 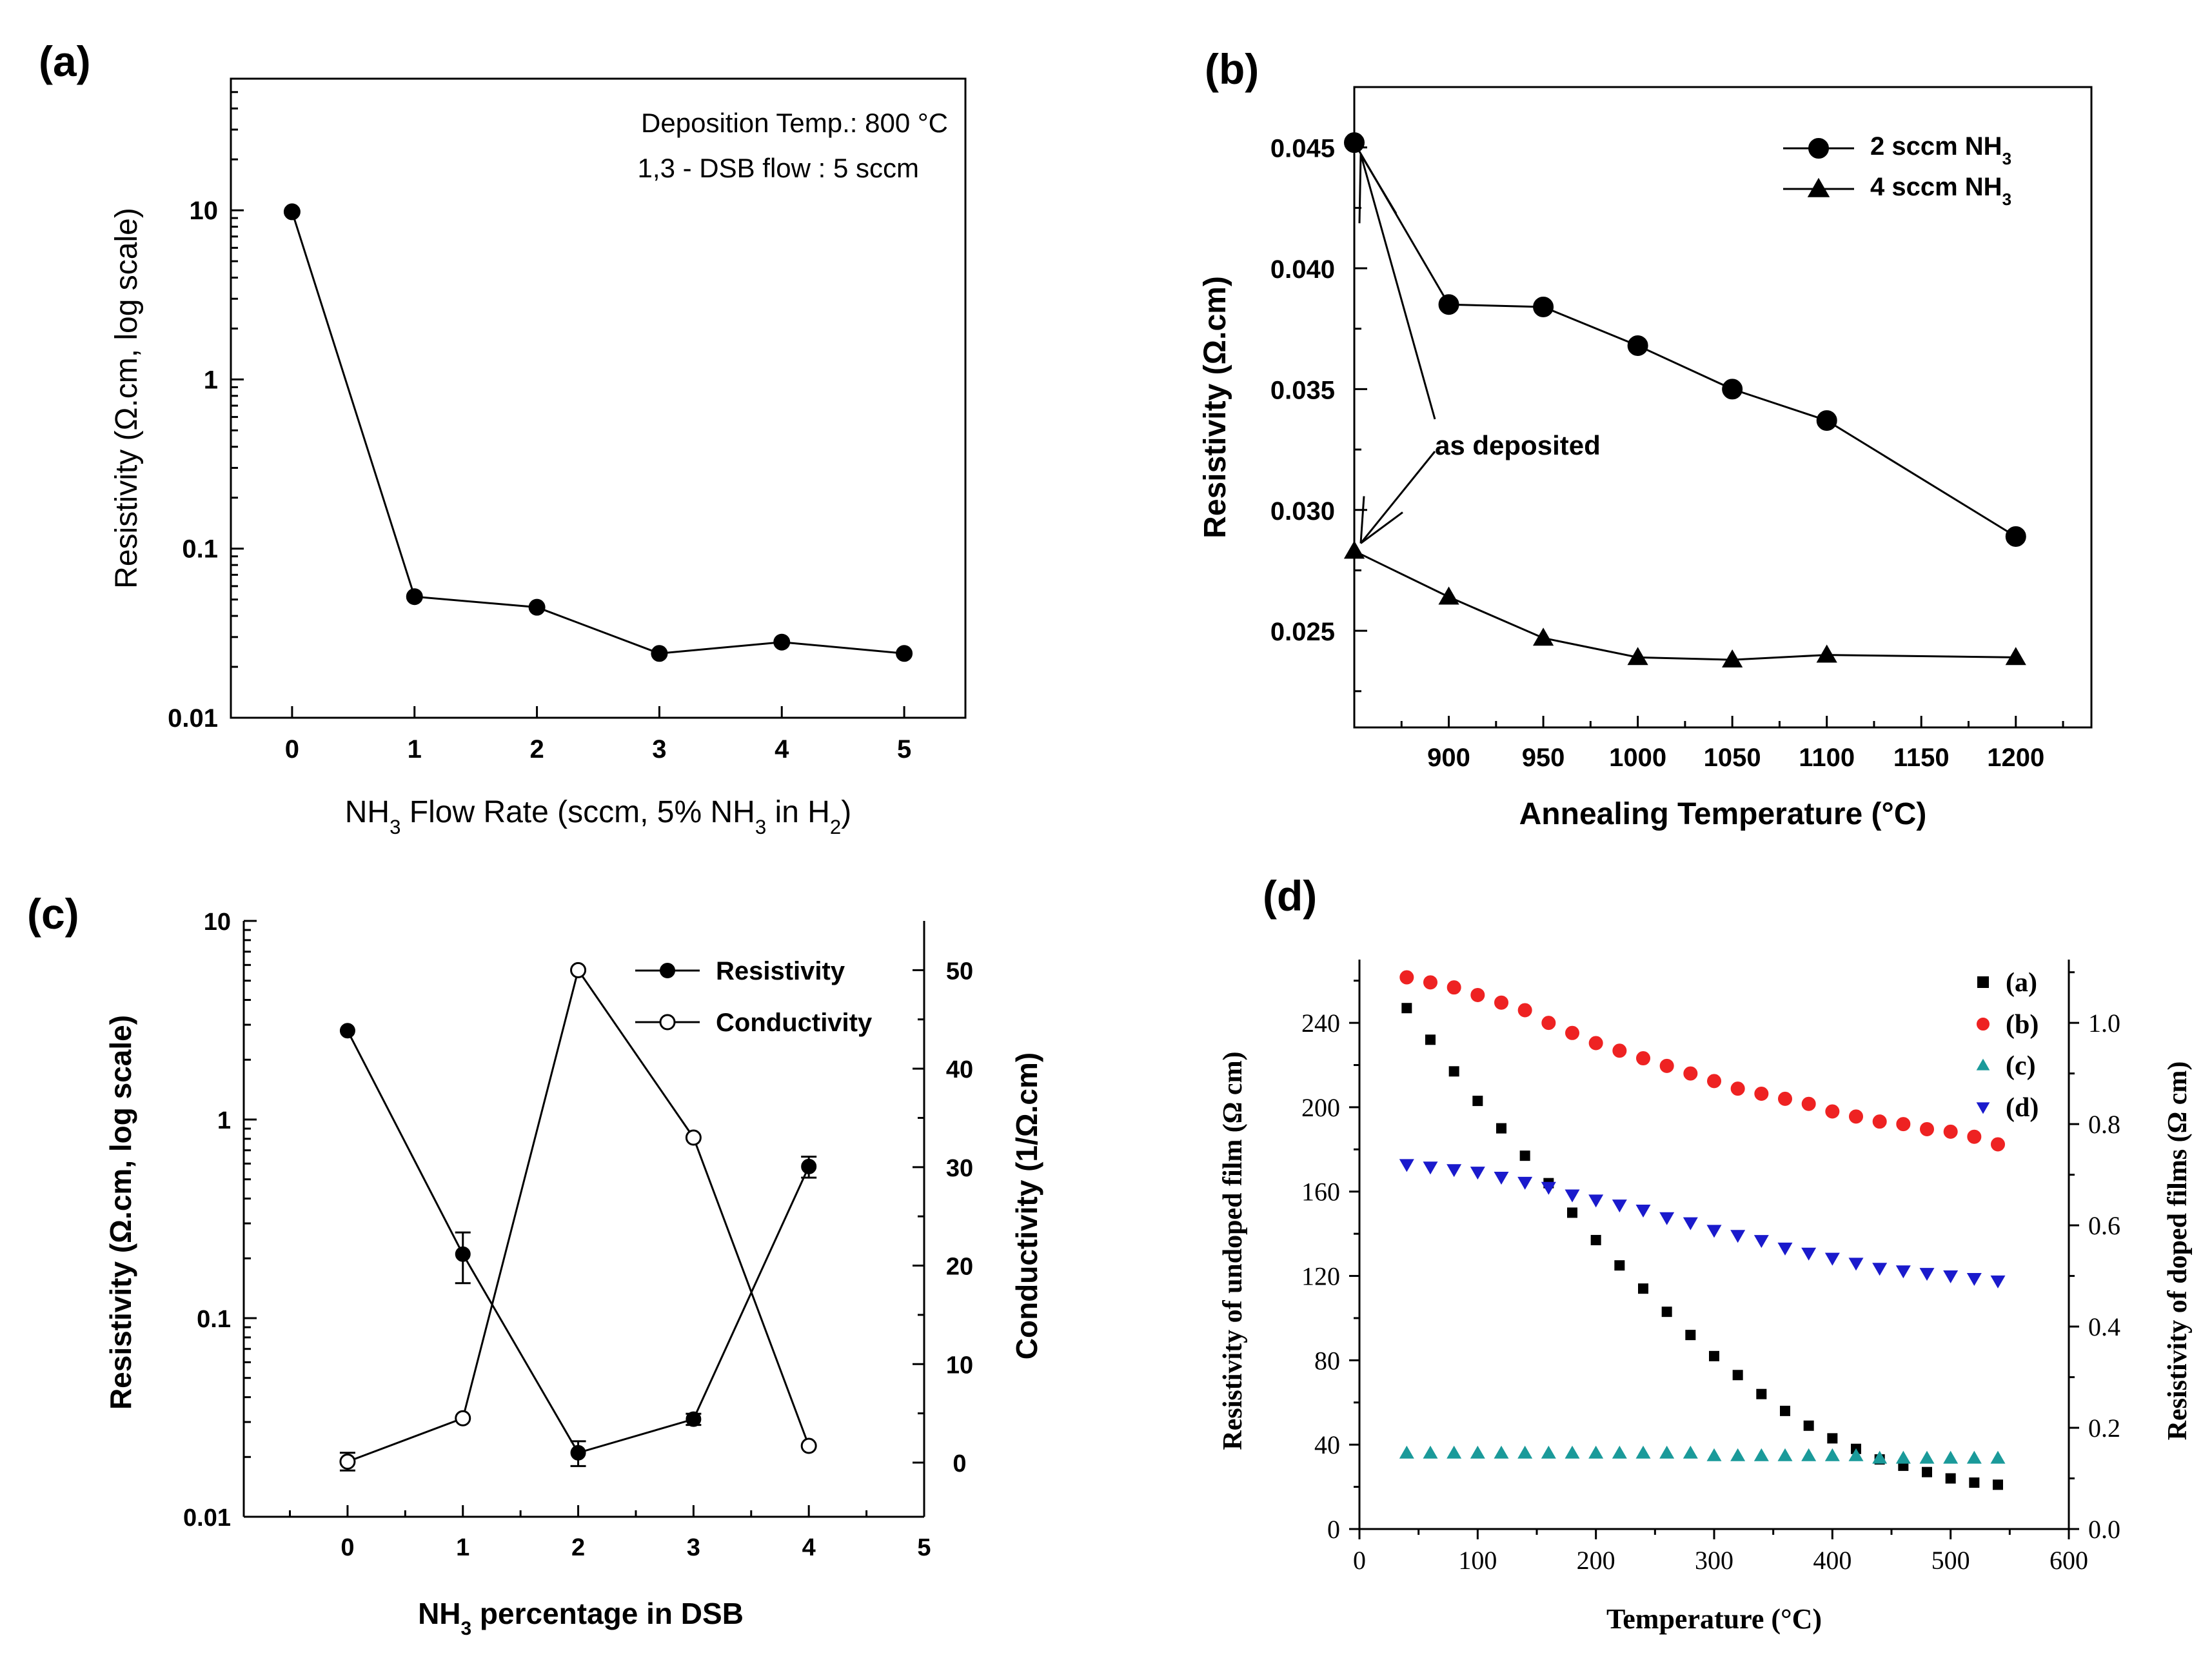 I want to click on x-tick-label: 2, so click(x=536, y=749).